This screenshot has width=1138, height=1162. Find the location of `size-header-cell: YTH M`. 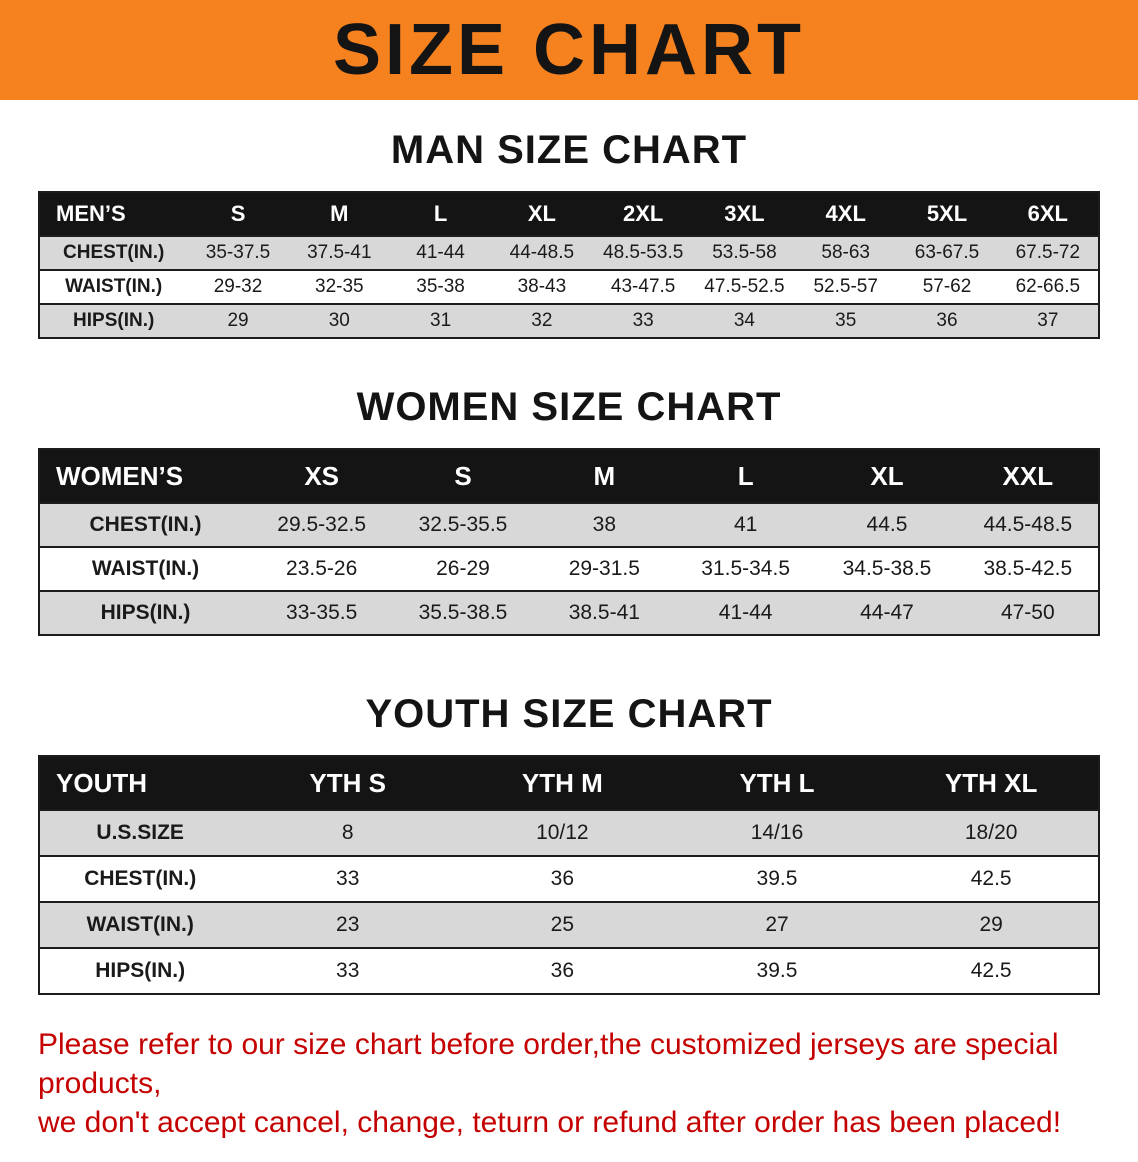

size-header-cell: YTH M is located at coordinates (562, 783).